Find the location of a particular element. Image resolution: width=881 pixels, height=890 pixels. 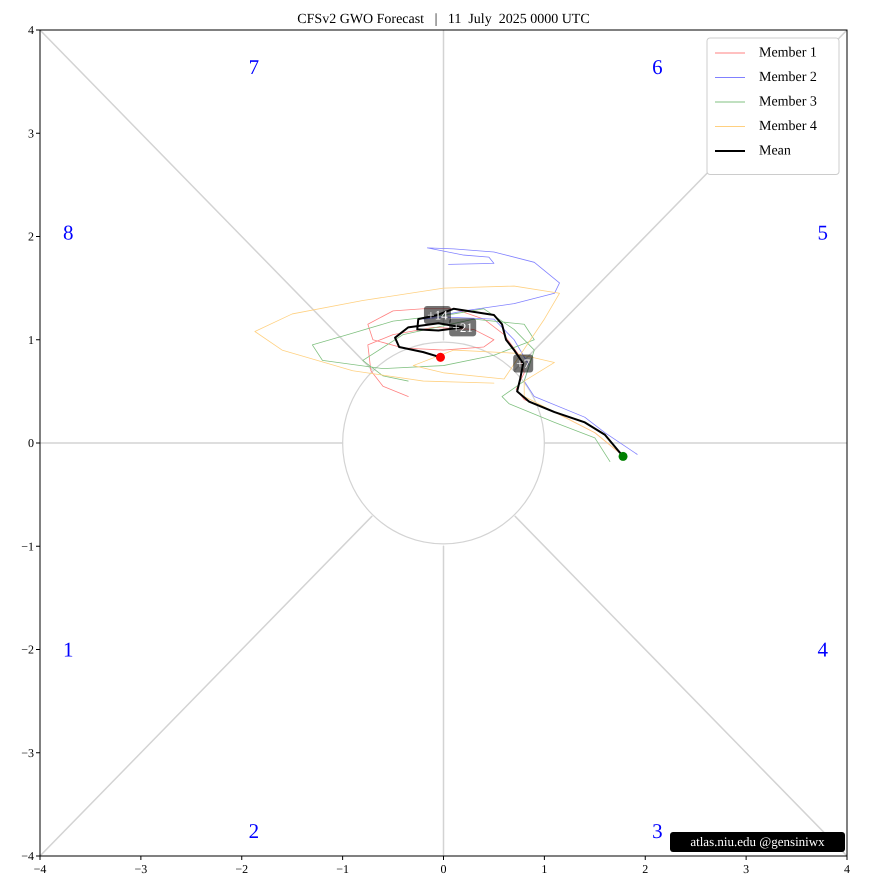

x-tick-label: 4 is located at coordinates (847, 869).